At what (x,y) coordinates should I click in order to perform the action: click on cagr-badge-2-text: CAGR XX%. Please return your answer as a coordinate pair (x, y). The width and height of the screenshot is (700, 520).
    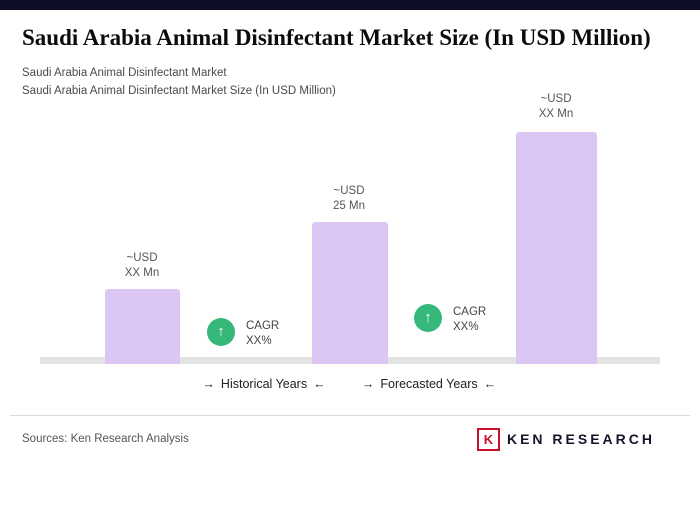
    Looking at the image, I should click on (469, 319).